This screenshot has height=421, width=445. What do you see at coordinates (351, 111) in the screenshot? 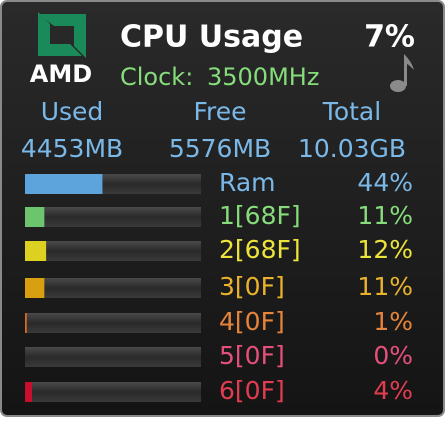
I see `memory-label: Total` at bounding box center [351, 111].